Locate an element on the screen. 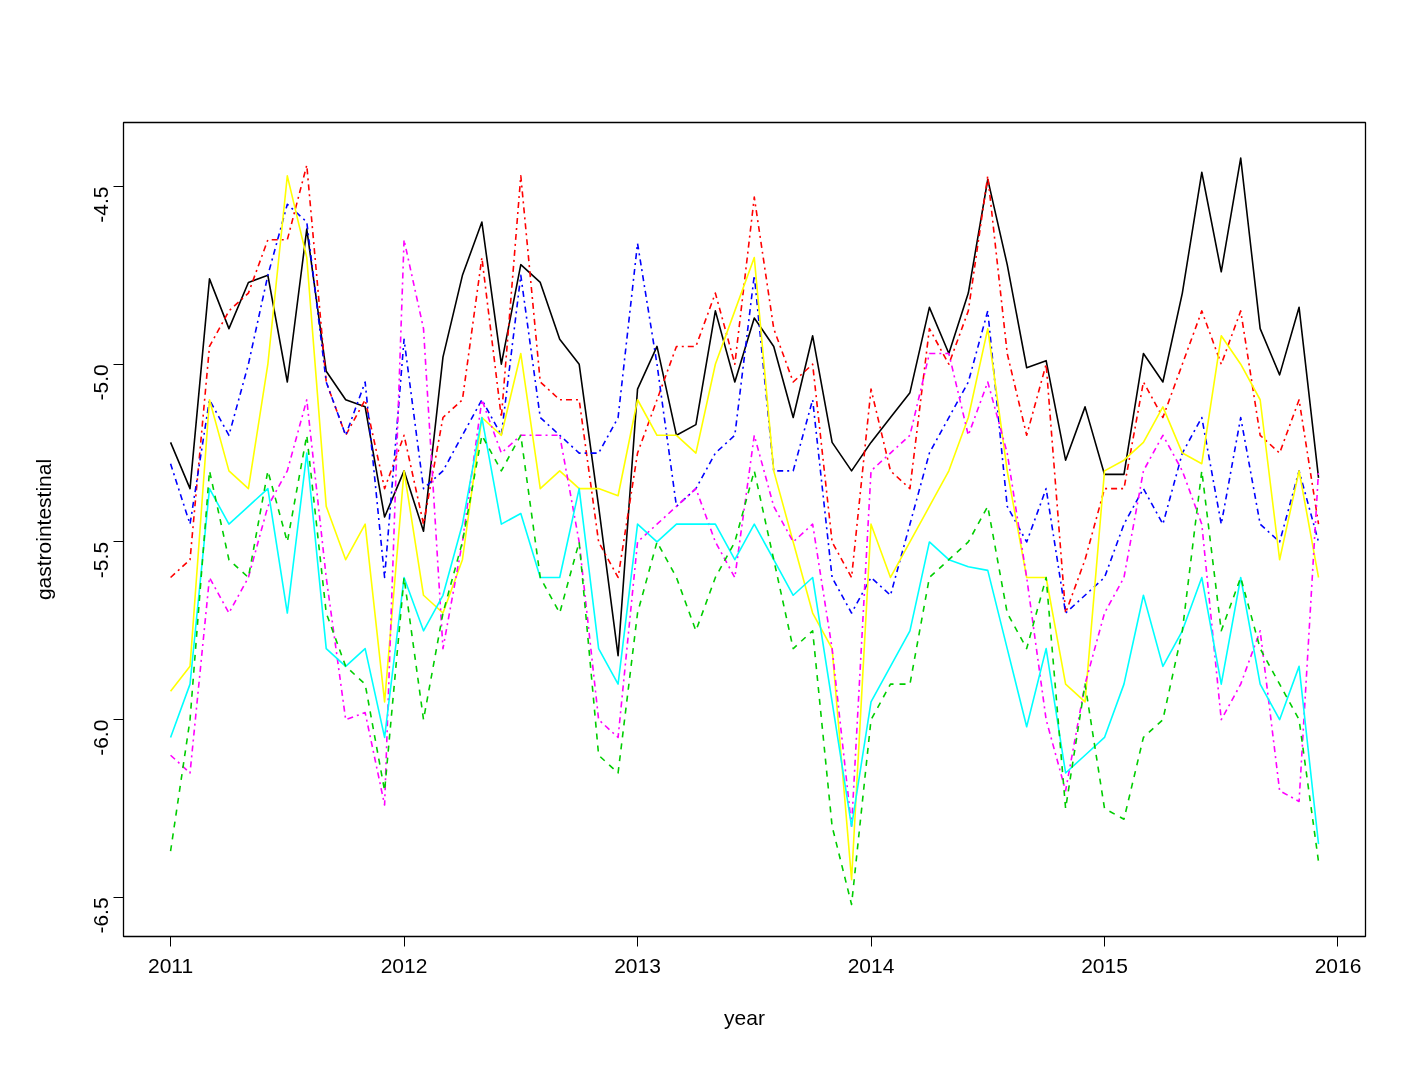 Image resolution: width=1428 pixels, height=1090 pixels. y-tick-label: -6.5 is located at coordinates (101, 915).